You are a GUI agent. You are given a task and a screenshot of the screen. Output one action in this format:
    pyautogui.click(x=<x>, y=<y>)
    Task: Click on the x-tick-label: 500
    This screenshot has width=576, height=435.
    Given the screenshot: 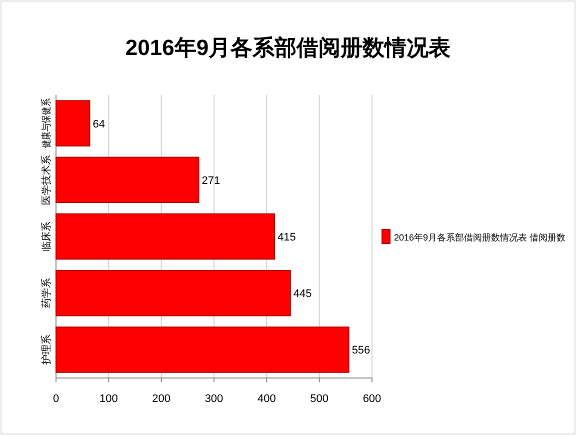 What is the action you would take?
    pyautogui.click(x=319, y=399)
    